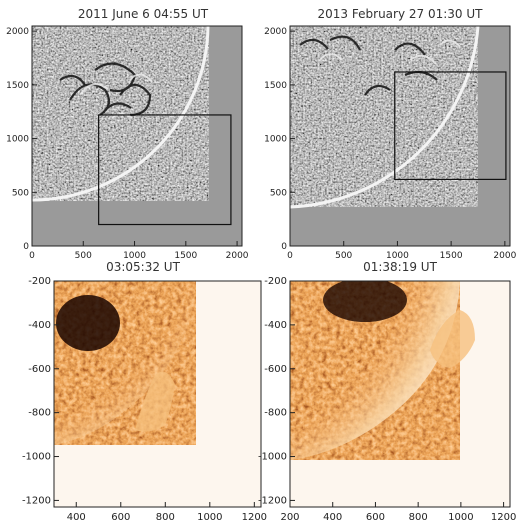 Image resolution: width=529 pixels, height=522 pixels. Describe the element at coordinates (400, 267) in the screenshot. I see `panel-d-title: 01:38:19 UT` at that location.